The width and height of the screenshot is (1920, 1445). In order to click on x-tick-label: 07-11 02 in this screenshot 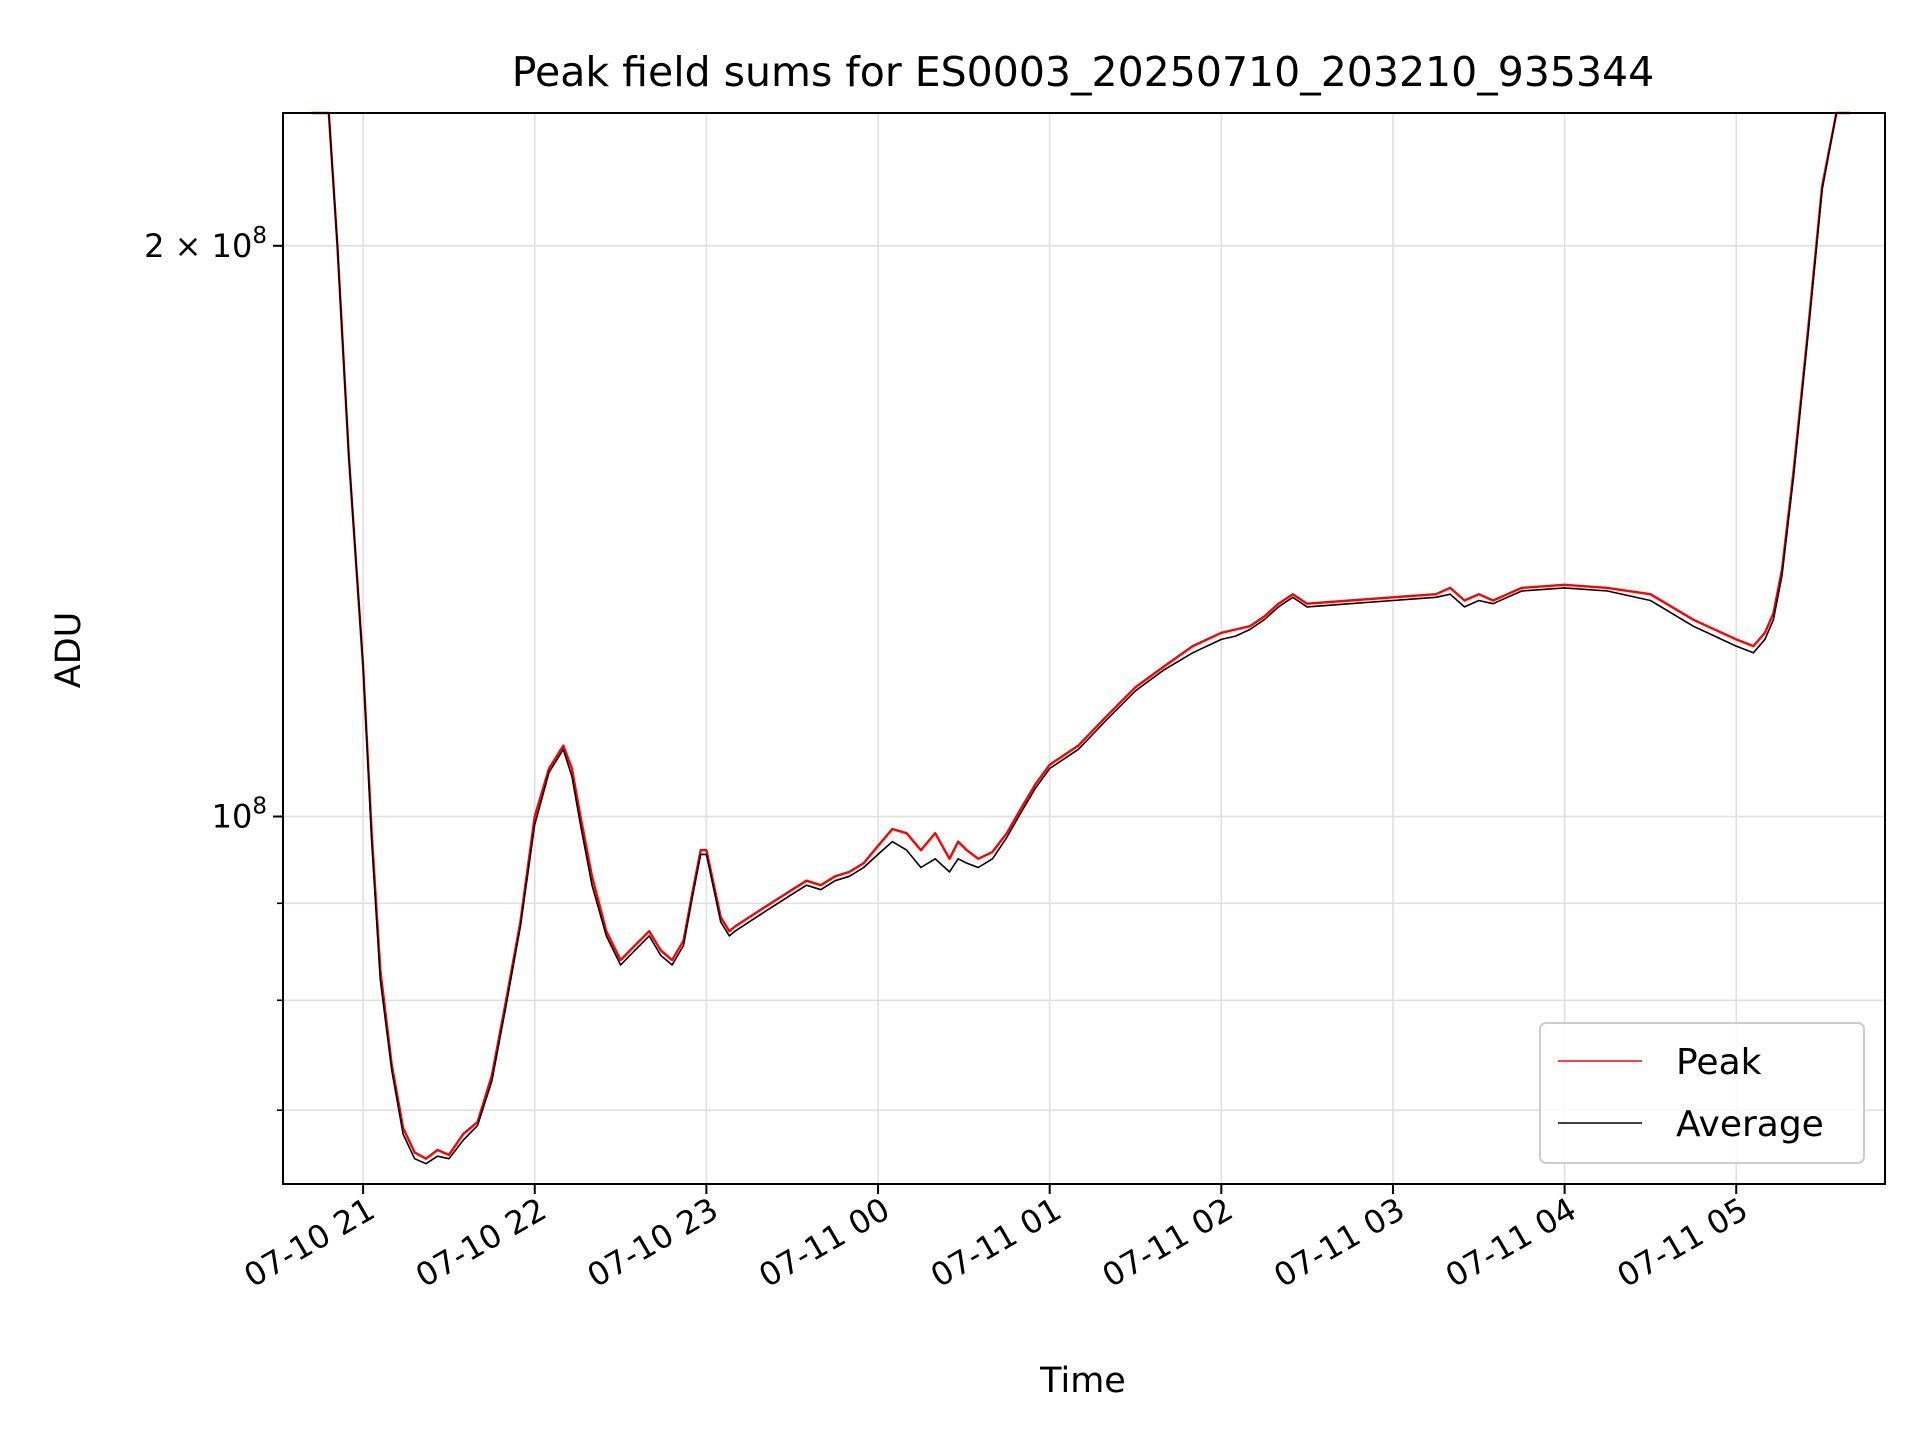, I will do `click(1168, 1242)`.